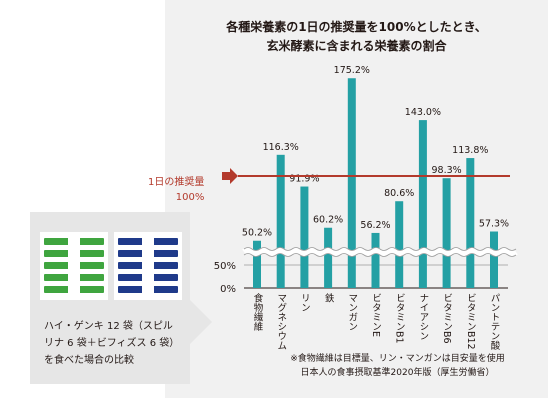 The image size is (550, 400). I want to click on chart-subtitle: 玄米酵素に含まれる栄養素の割合, so click(356, 46).